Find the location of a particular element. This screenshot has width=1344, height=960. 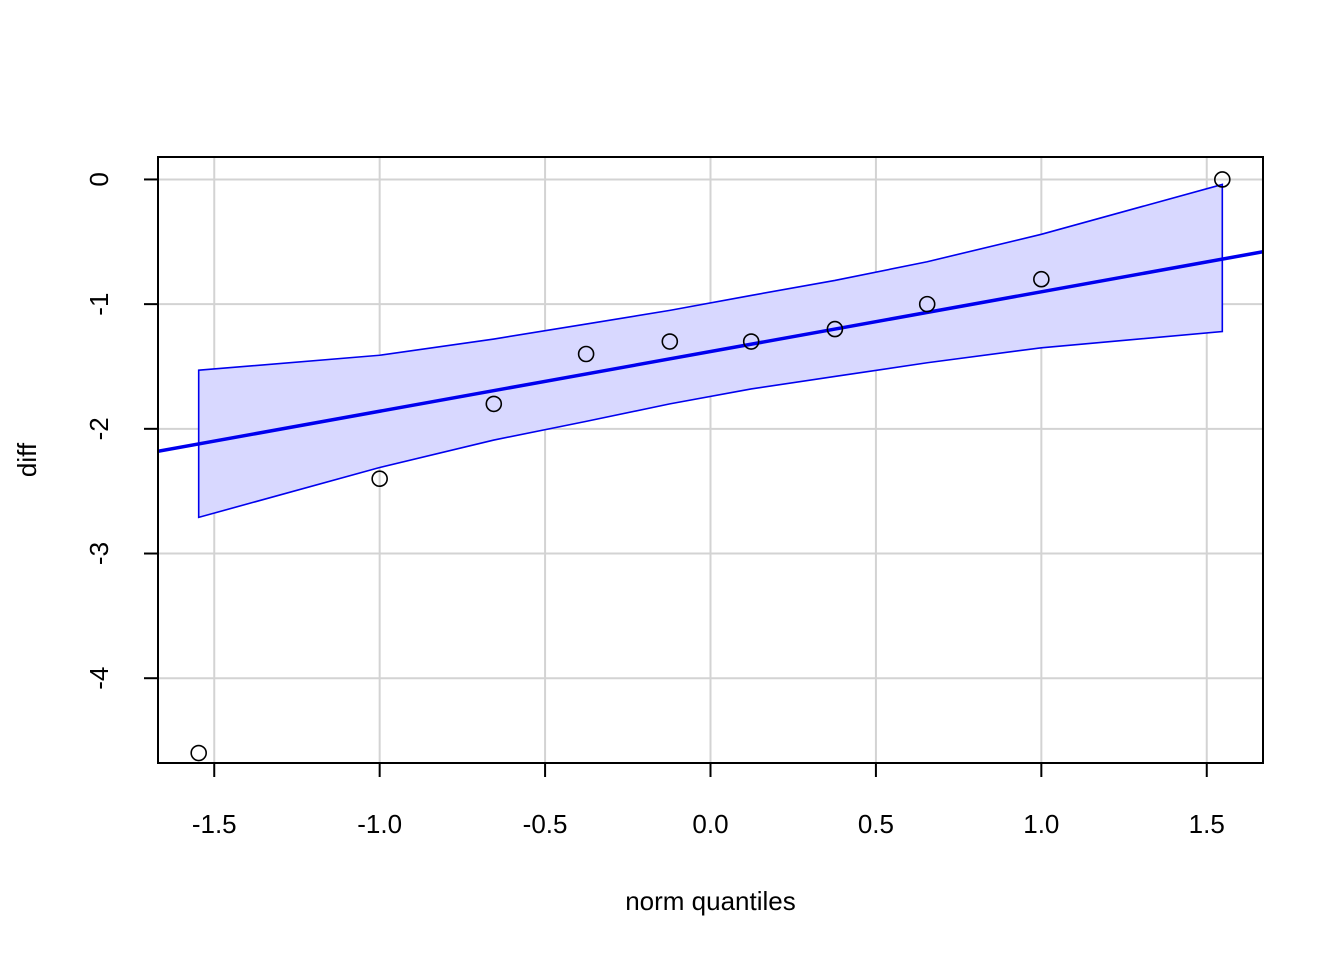

x-tick-label: 1.0 is located at coordinates (1041, 824).